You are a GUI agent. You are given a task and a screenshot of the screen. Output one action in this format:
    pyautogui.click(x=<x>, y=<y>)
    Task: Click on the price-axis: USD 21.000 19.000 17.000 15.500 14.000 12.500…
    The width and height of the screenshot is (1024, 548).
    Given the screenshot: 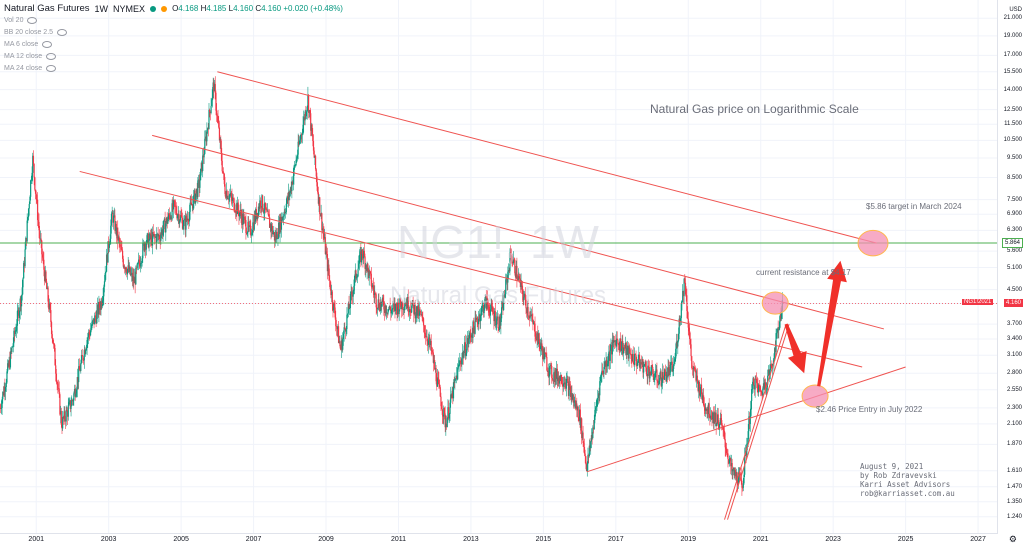 What is the action you would take?
    pyautogui.click(x=1010, y=274)
    